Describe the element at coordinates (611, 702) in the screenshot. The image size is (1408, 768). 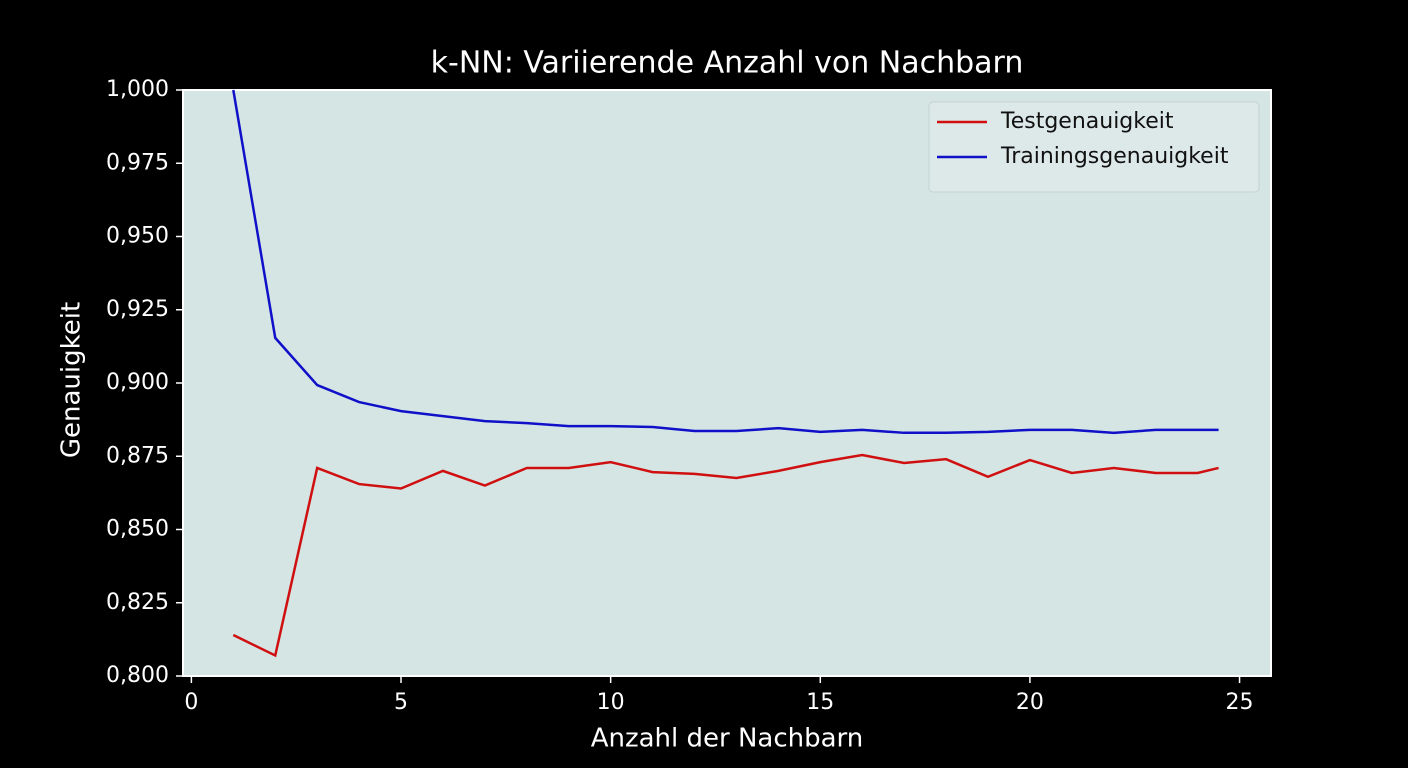
I see `x-tick-label: 10` at that location.